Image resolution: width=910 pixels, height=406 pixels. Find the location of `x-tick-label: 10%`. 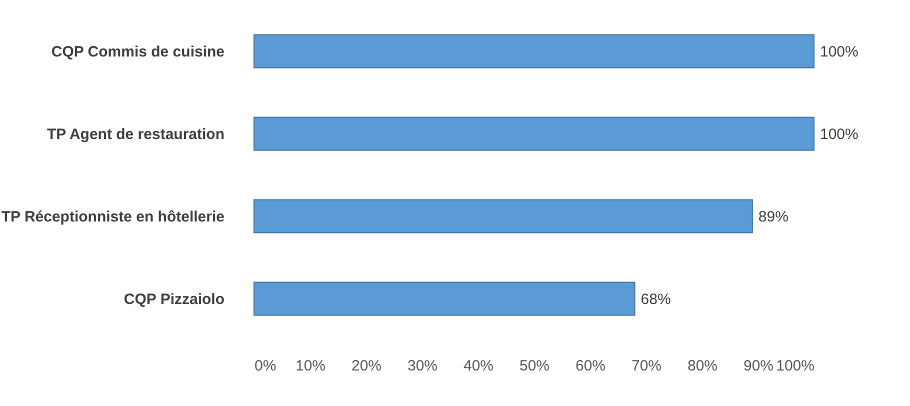

x-tick-label: 10% is located at coordinates (310, 366).